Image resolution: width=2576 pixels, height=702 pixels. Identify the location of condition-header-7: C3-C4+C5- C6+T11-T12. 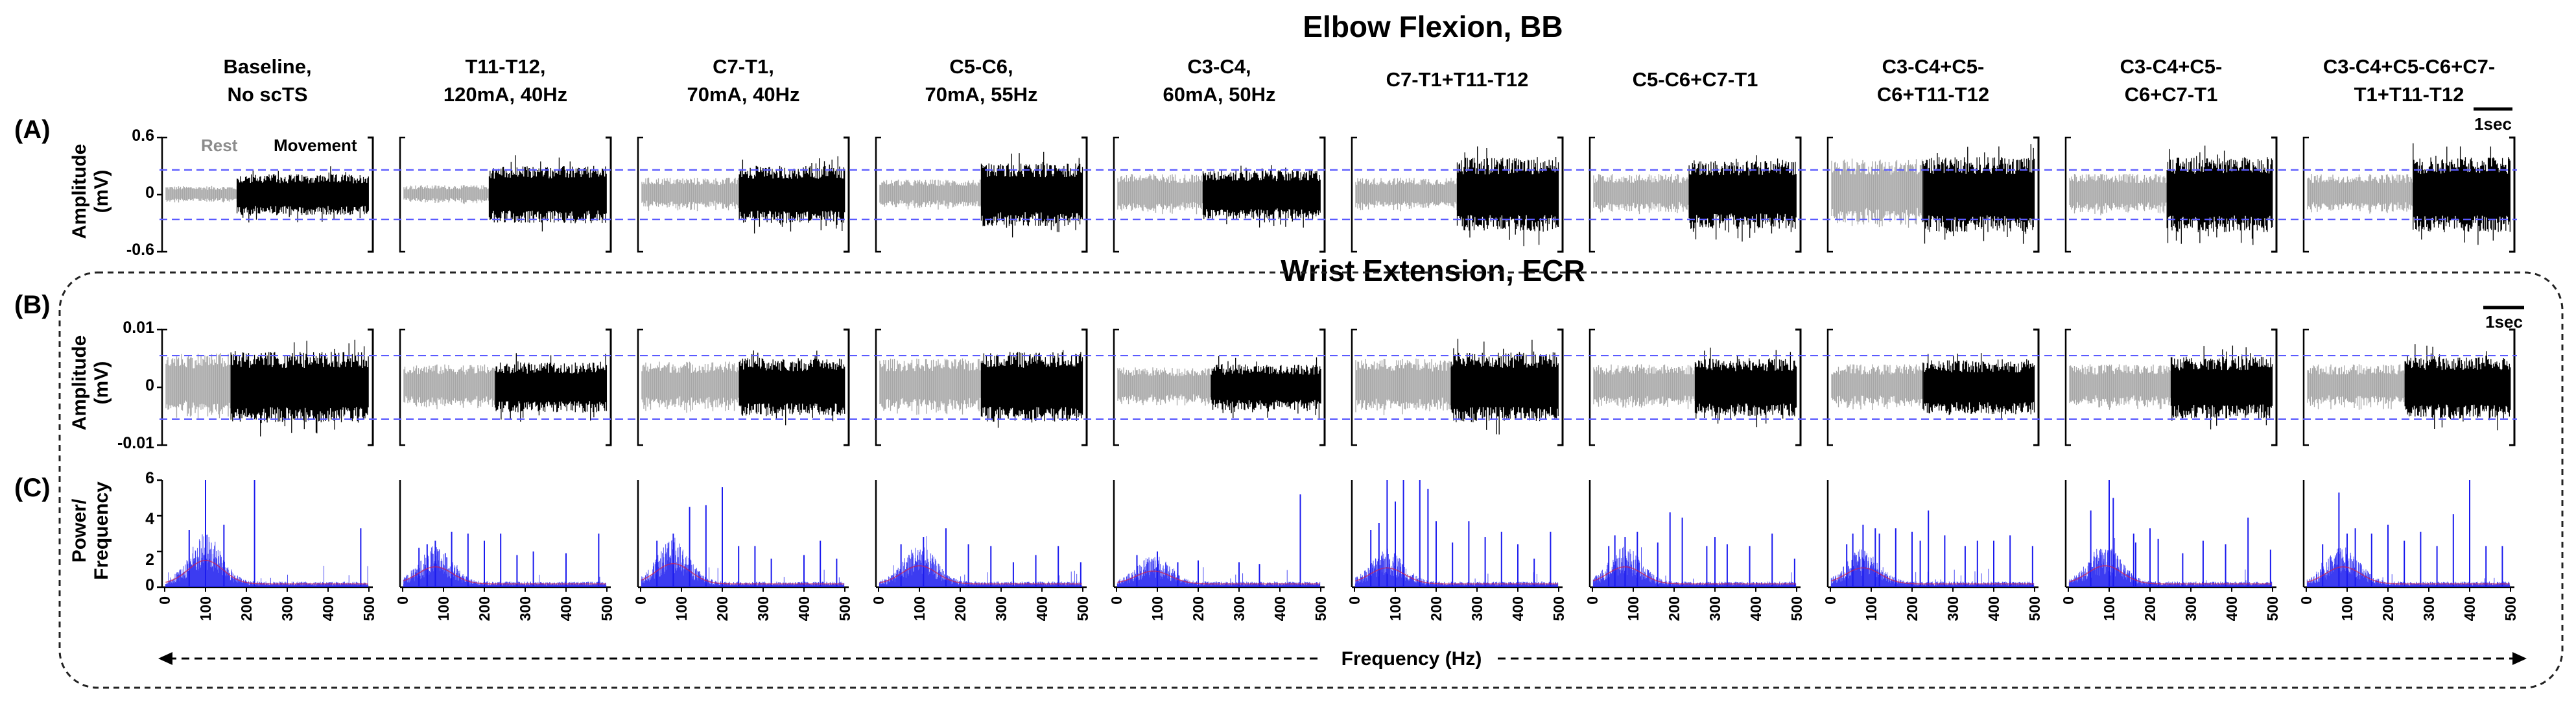
(1933, 80).